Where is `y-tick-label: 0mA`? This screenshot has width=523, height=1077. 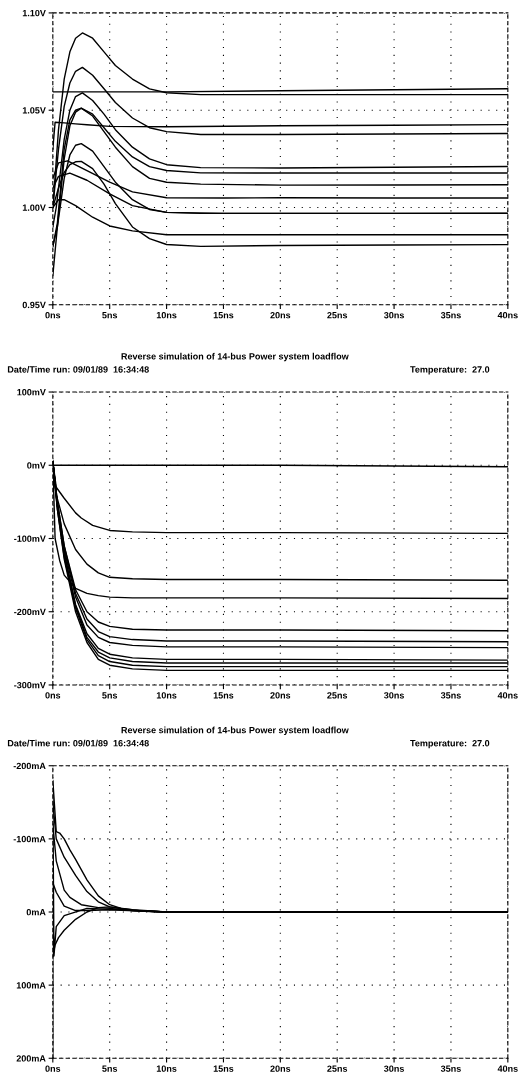
y-tick-label: 0mA is located at coordinates (36, 912).